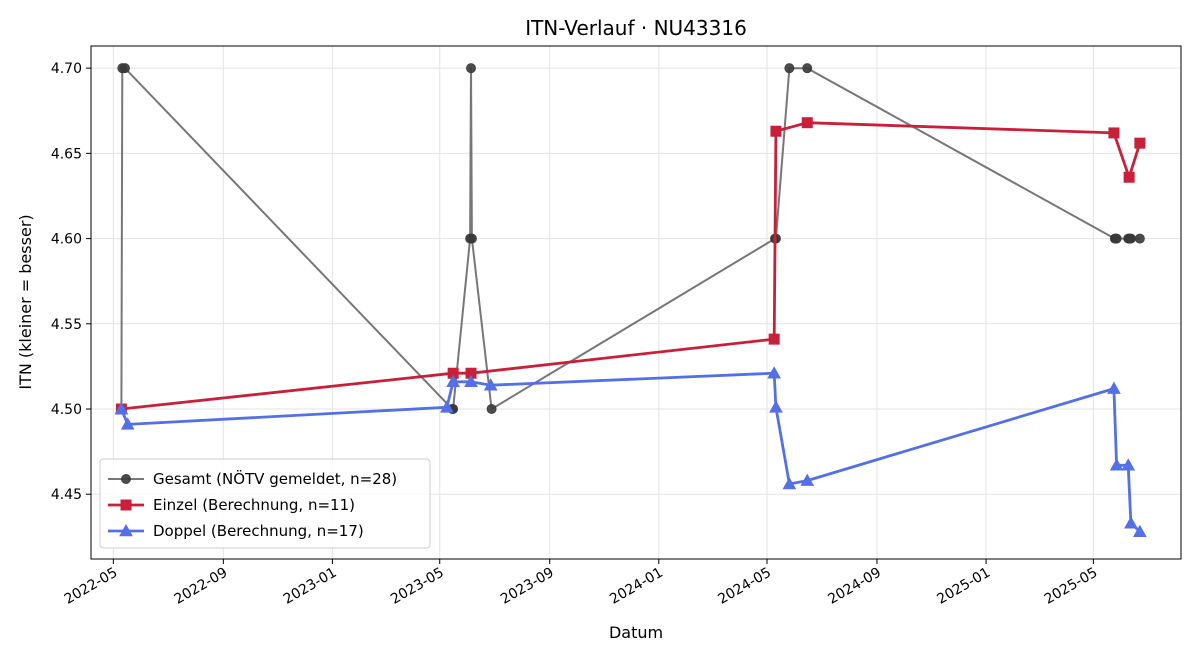 The height and width of the screenshot is (660, 1200). What do you see at coordinates (254, 505) in the screenshot?
I see `legend-label: Einzel (Berechnung, n=11)` at bounding box center [254, 505].